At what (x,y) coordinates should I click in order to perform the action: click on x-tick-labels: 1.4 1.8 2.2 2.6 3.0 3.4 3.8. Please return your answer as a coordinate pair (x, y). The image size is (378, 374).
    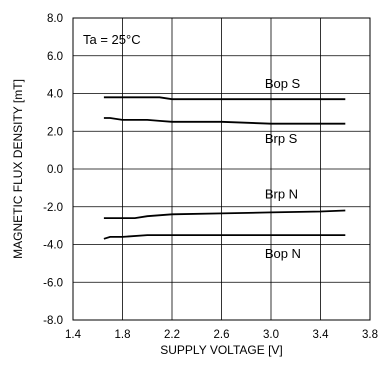
    Looking at the image, I should click on (221, 335).